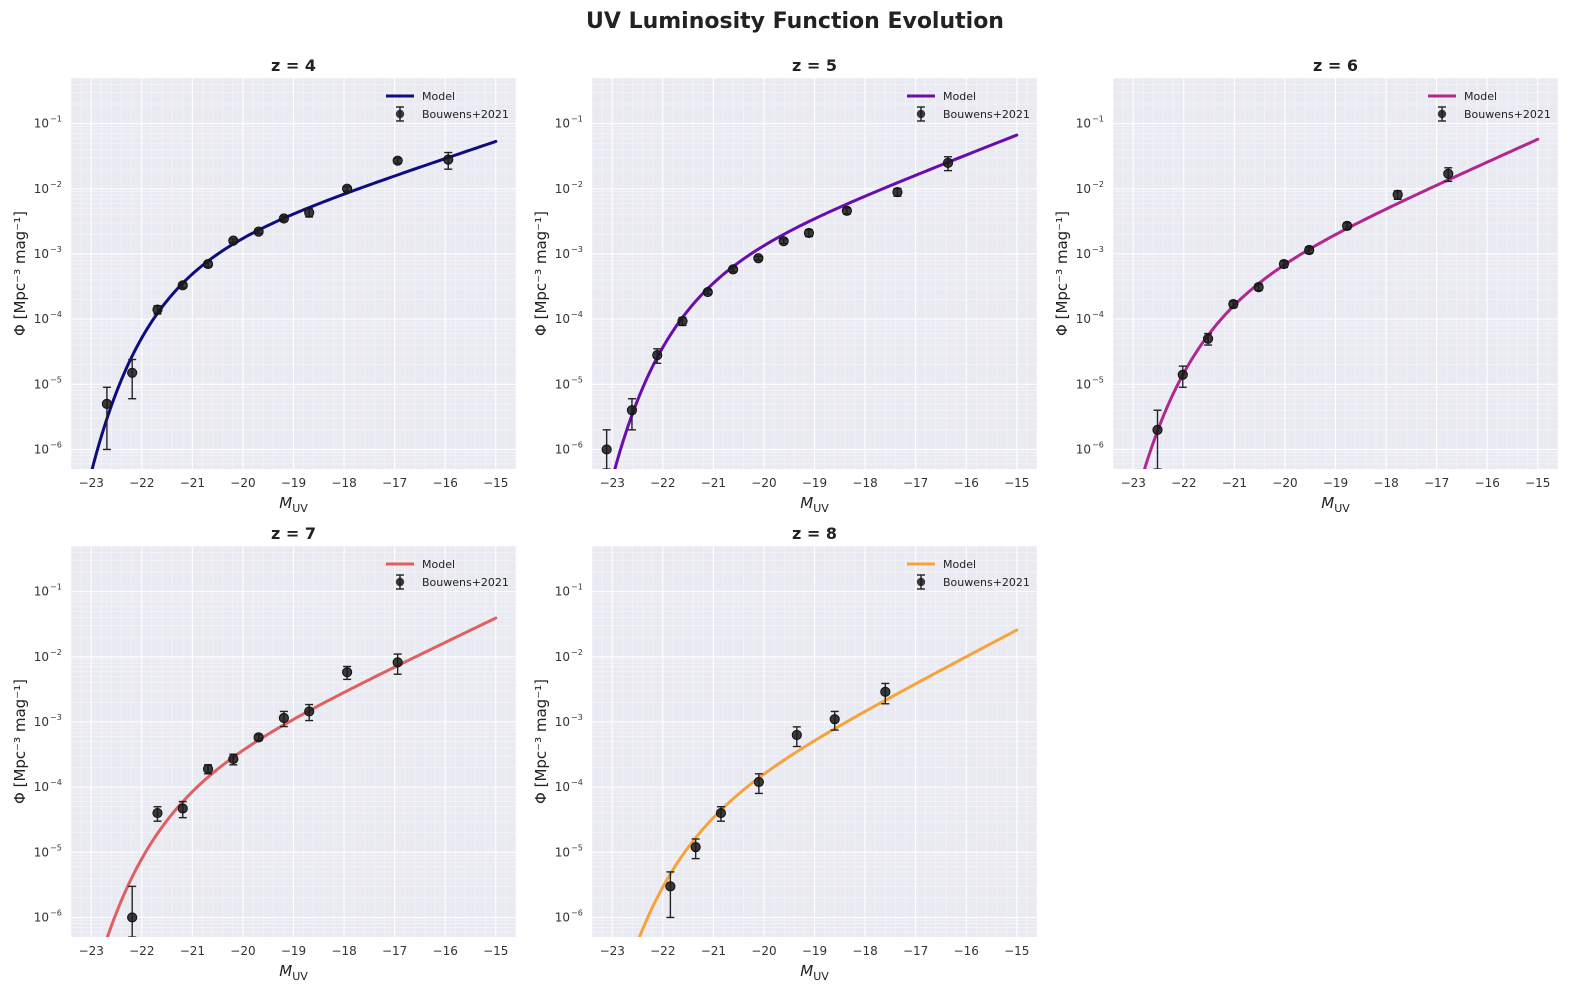 This screenshot has height=1000, width=1590. Describe the element at coordinates (293, 504) in the screenshot. I see `x-axis-label: MUV` at that location.